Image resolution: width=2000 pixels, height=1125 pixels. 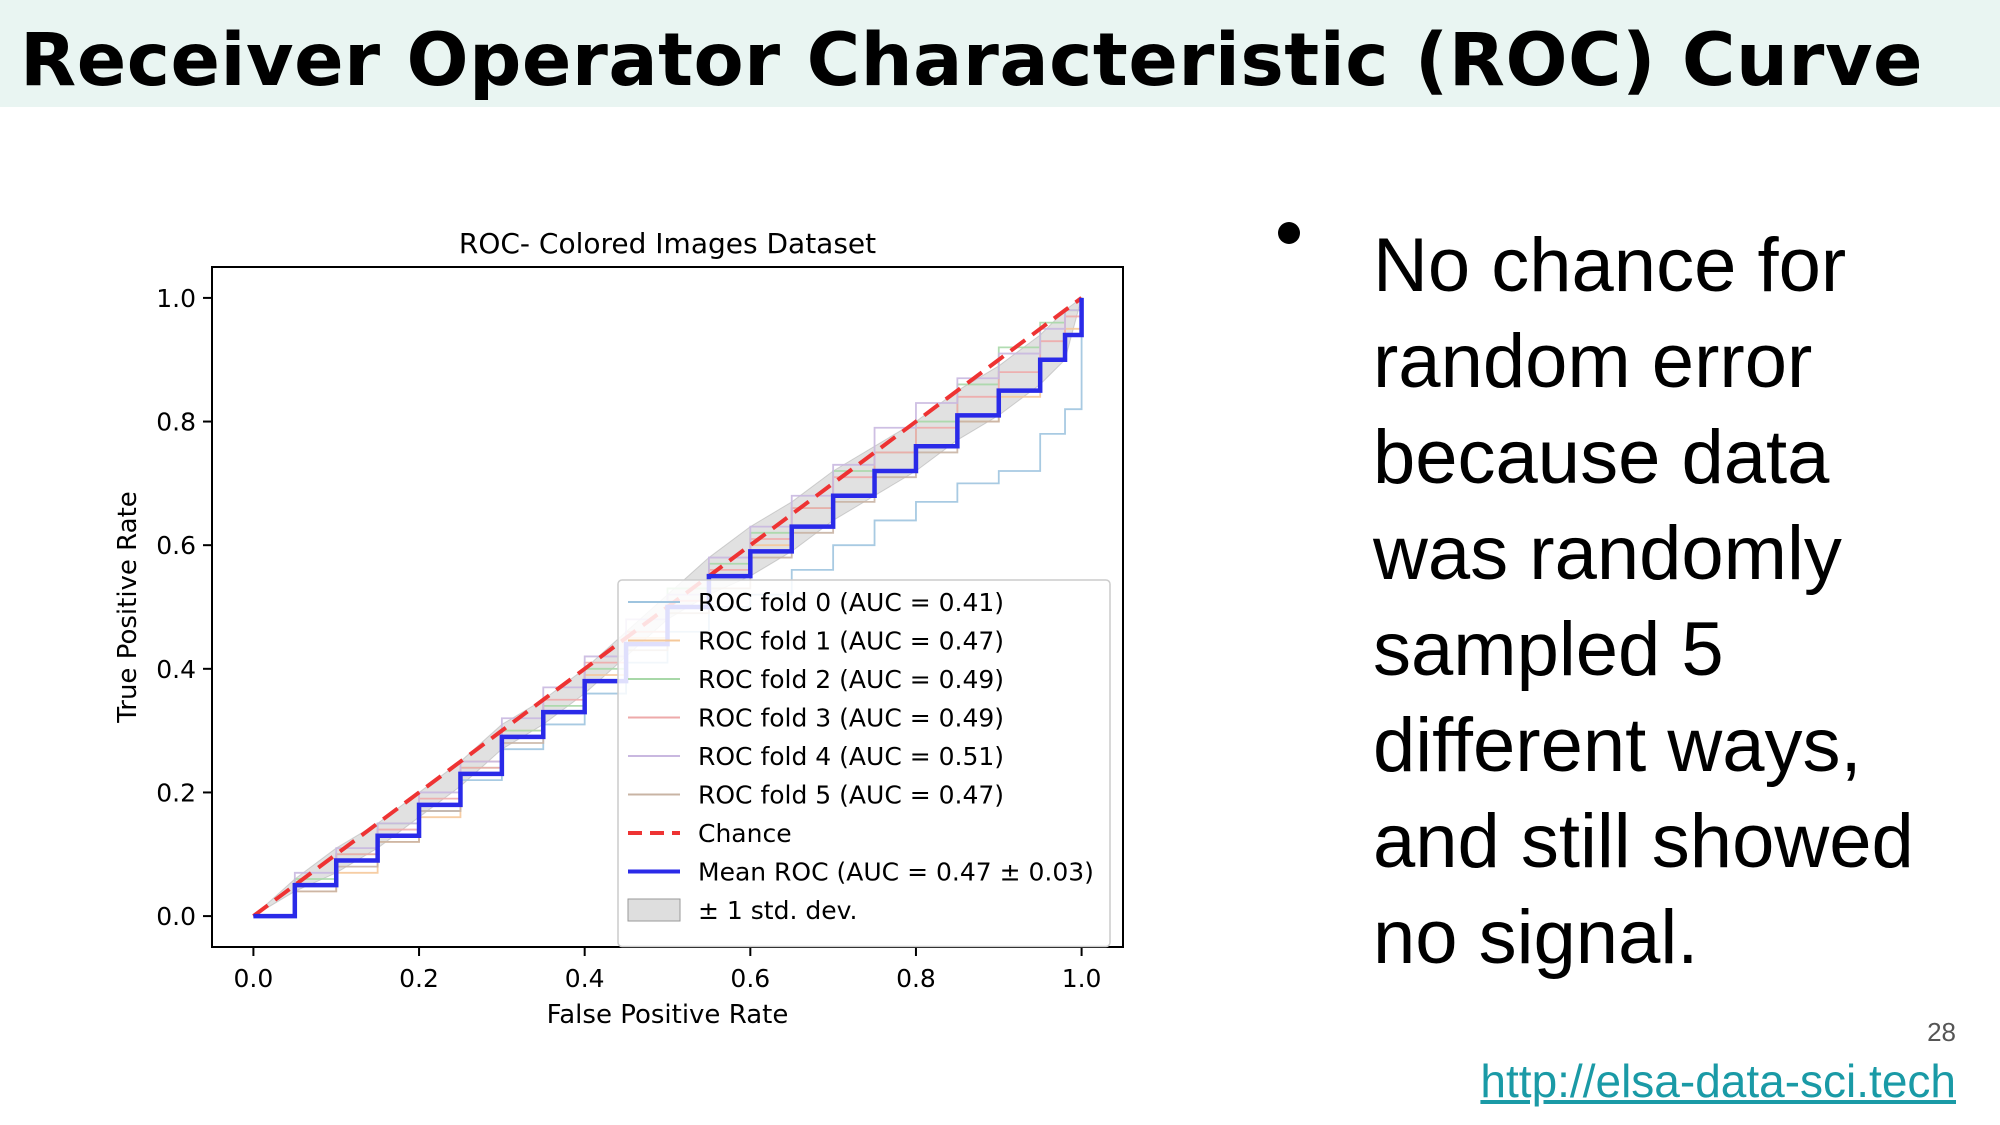 What do you see at coordinates (851, 795) in the screenshot?
I see `legend-label-5: ROC fold 5 (AUC = 0.47)` at bounding box center [851, 795].